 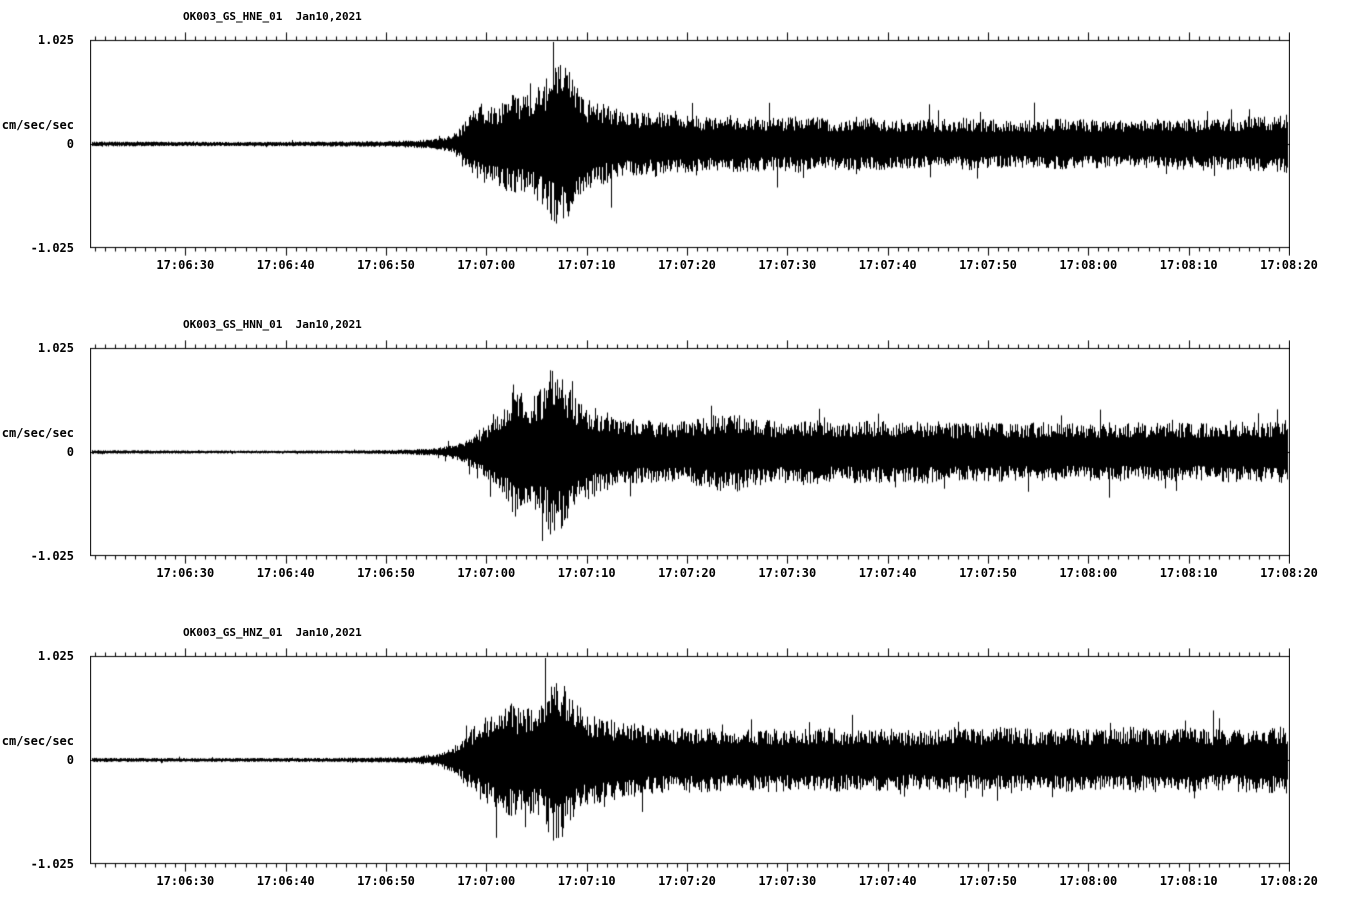 What do you see at coordinates (272, 324) in the screenshot?
I see `chart-title: OK003_GS_HNN_01 Jan10,2021` at bounding box center [272, 324].